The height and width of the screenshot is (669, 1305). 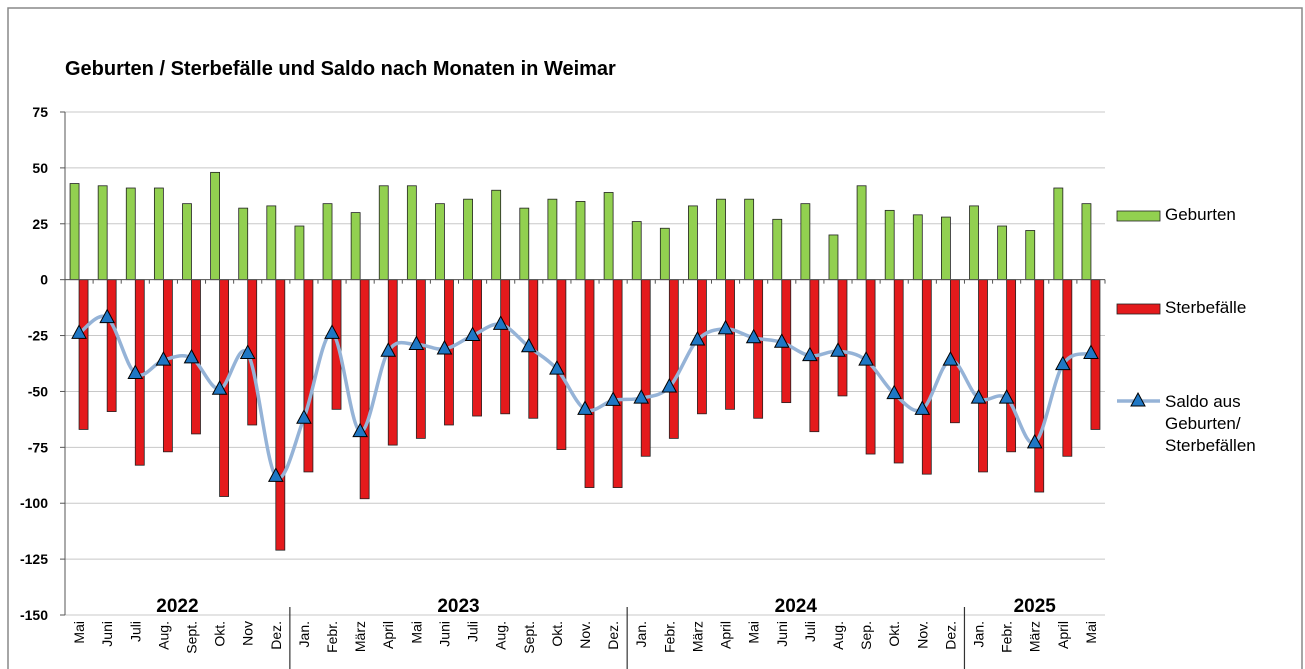 I want to click on x-tick-label: Aug., so click(x=838, y=635).